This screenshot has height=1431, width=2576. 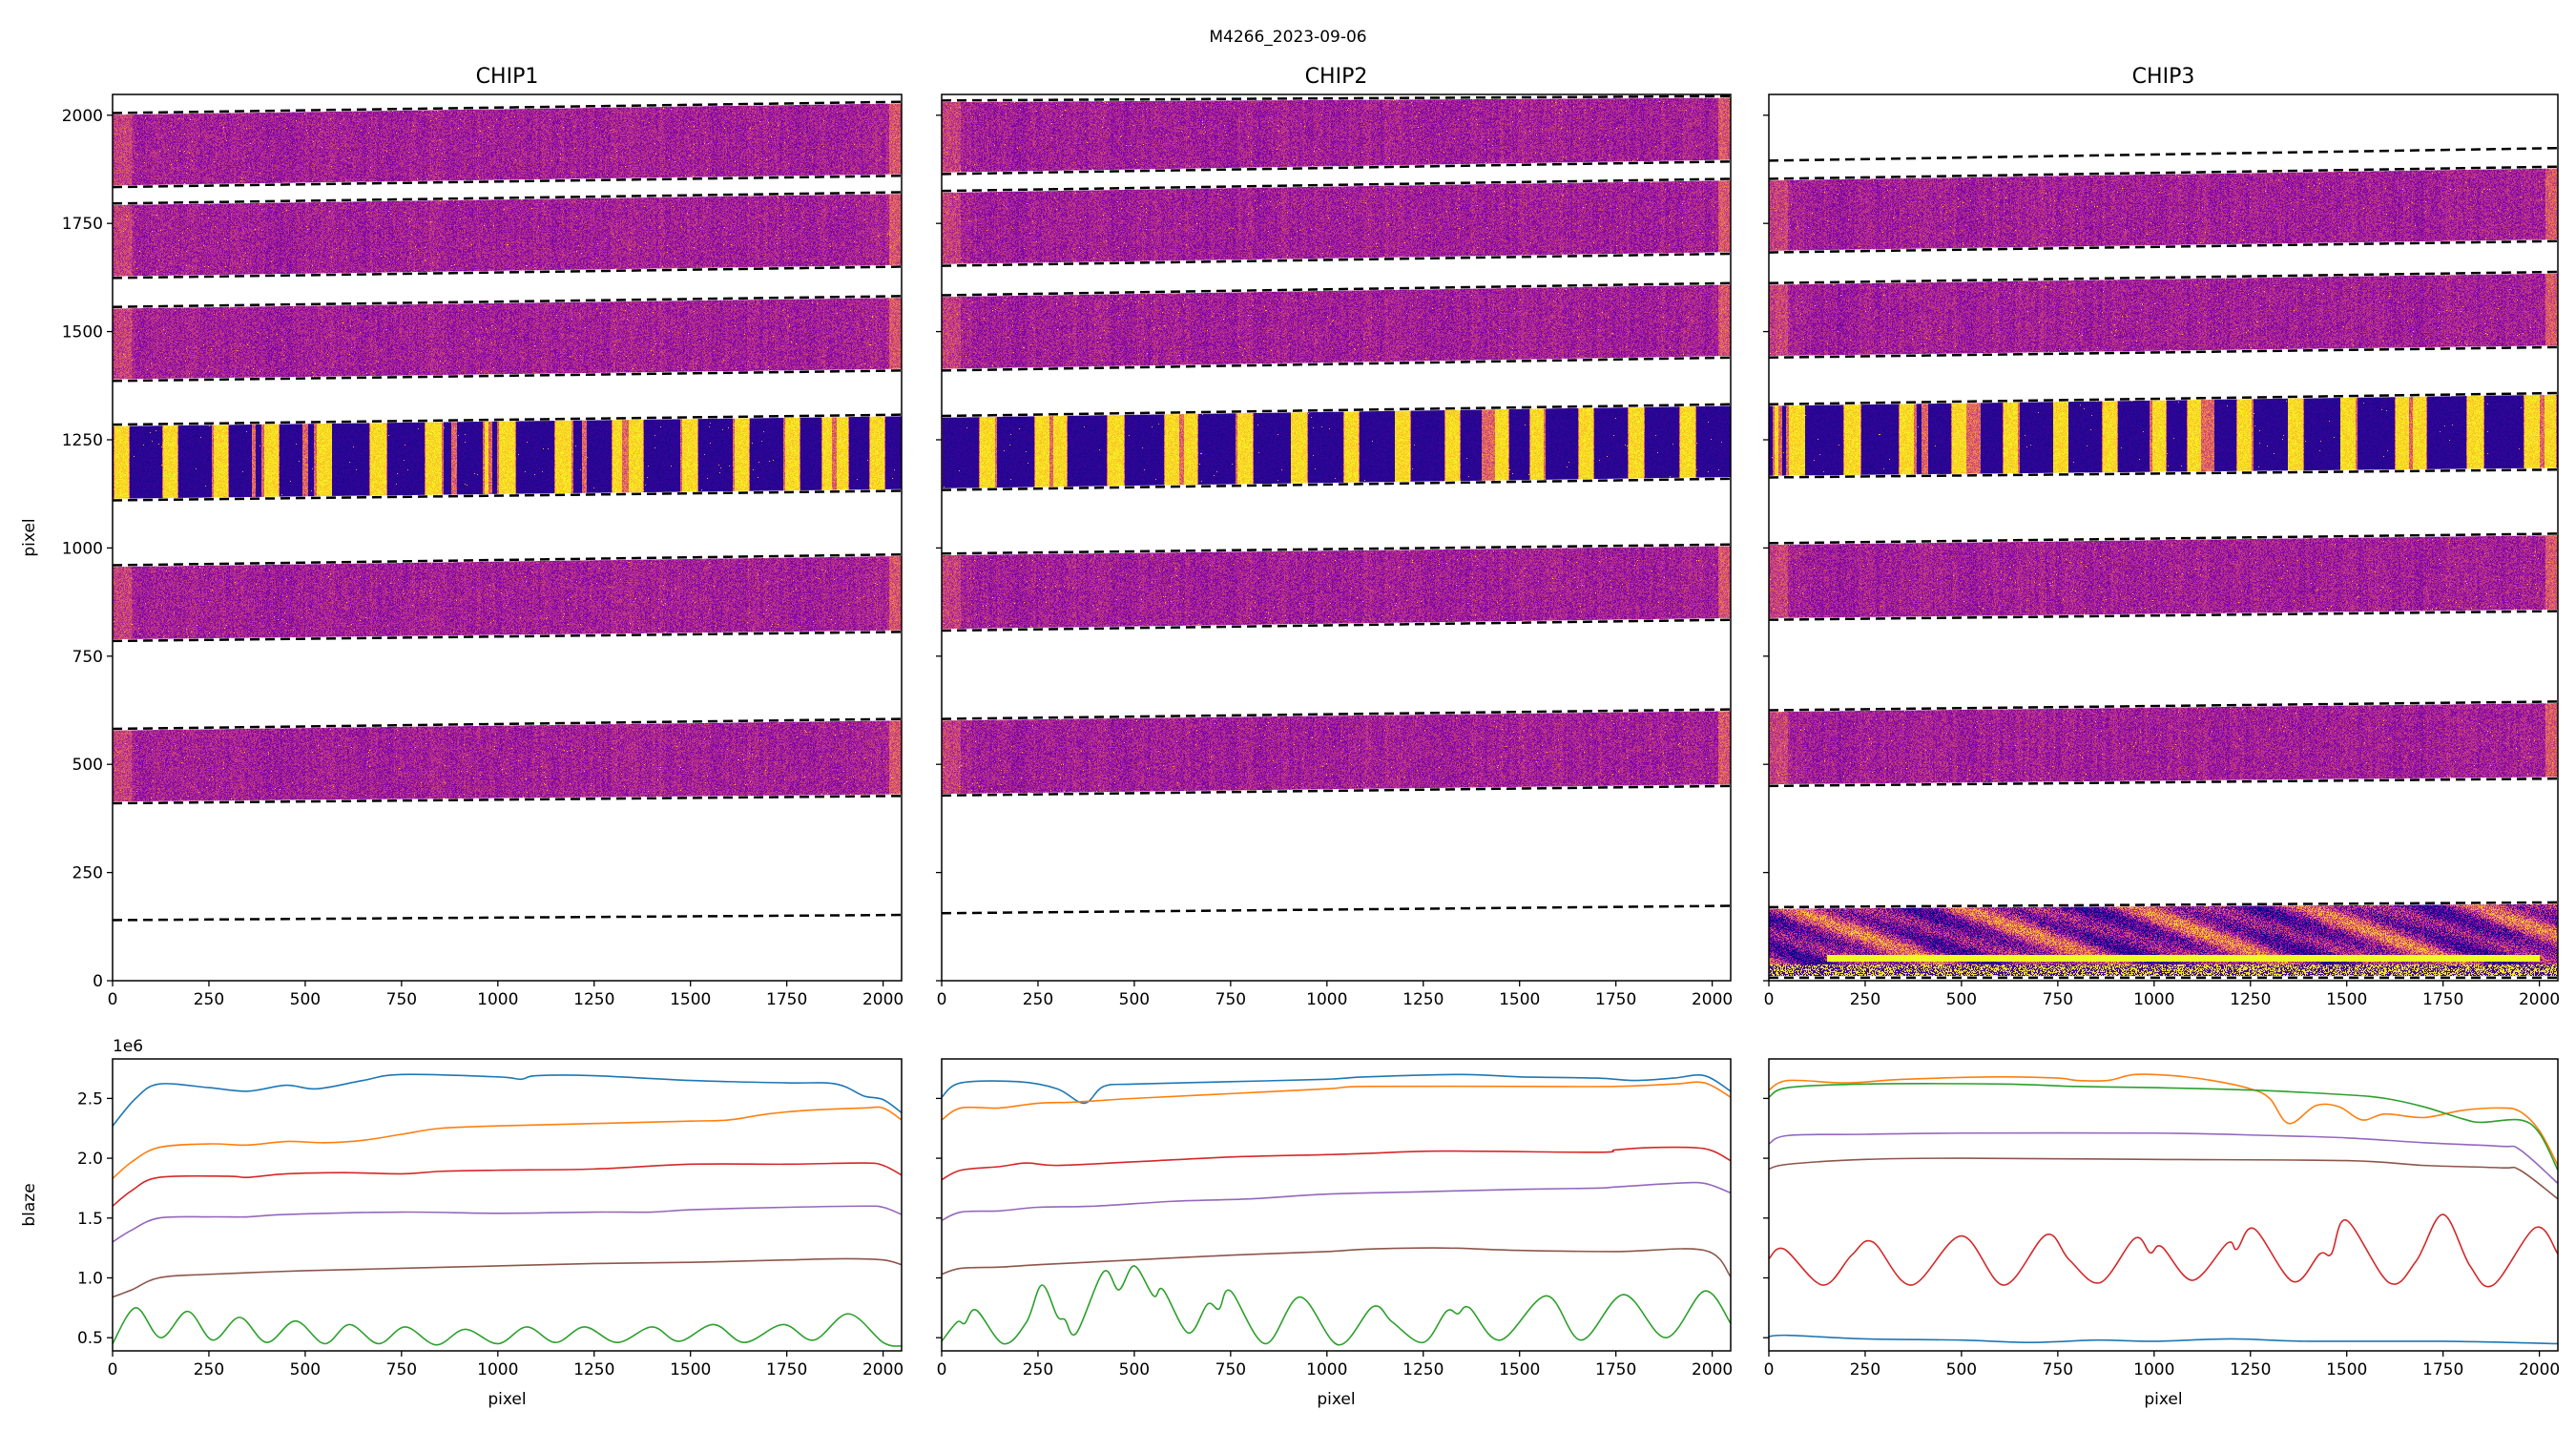 I want to click on y-tick-label: 2.5, so click(x=90, y=1099).